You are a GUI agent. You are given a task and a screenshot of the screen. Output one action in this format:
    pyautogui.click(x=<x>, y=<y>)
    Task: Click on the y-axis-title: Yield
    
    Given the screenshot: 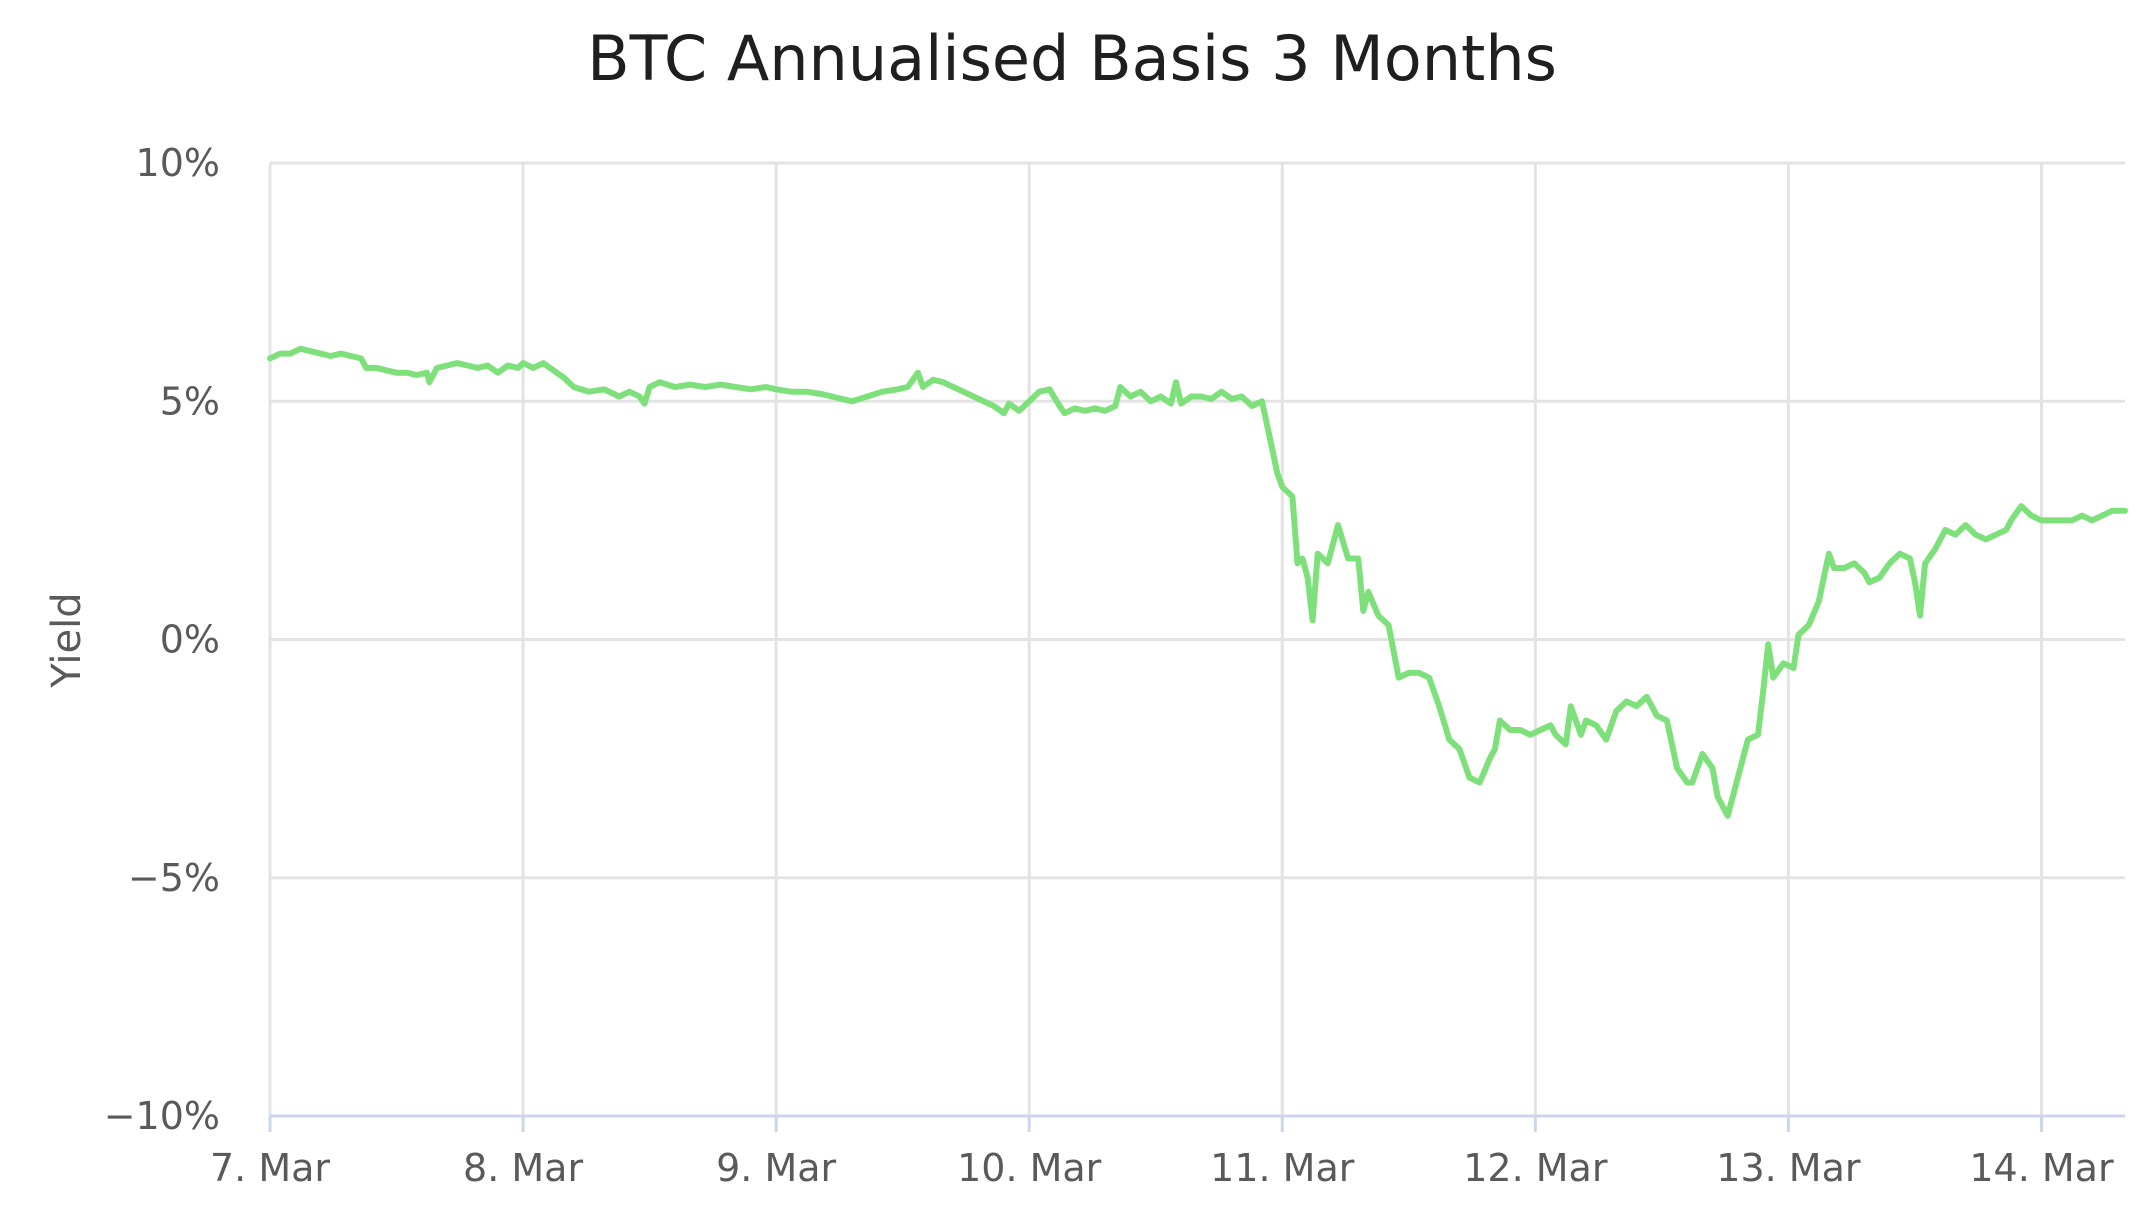 What is the action you would take?
    pyautogui.click(x=67, y=640)
    